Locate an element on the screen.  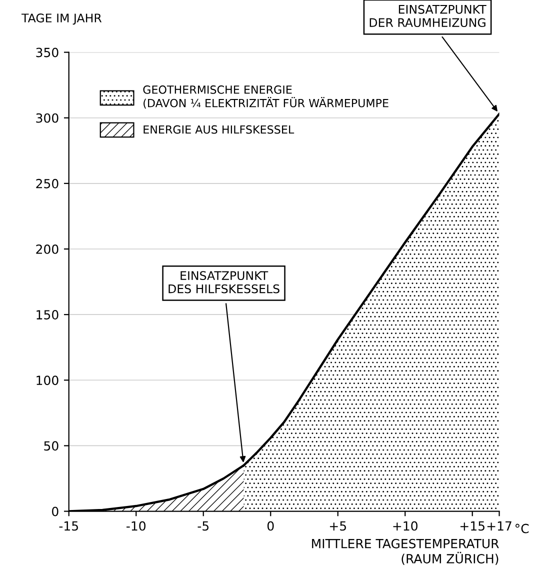
y-tick-label: 150 is located at coordinates (47, 315).